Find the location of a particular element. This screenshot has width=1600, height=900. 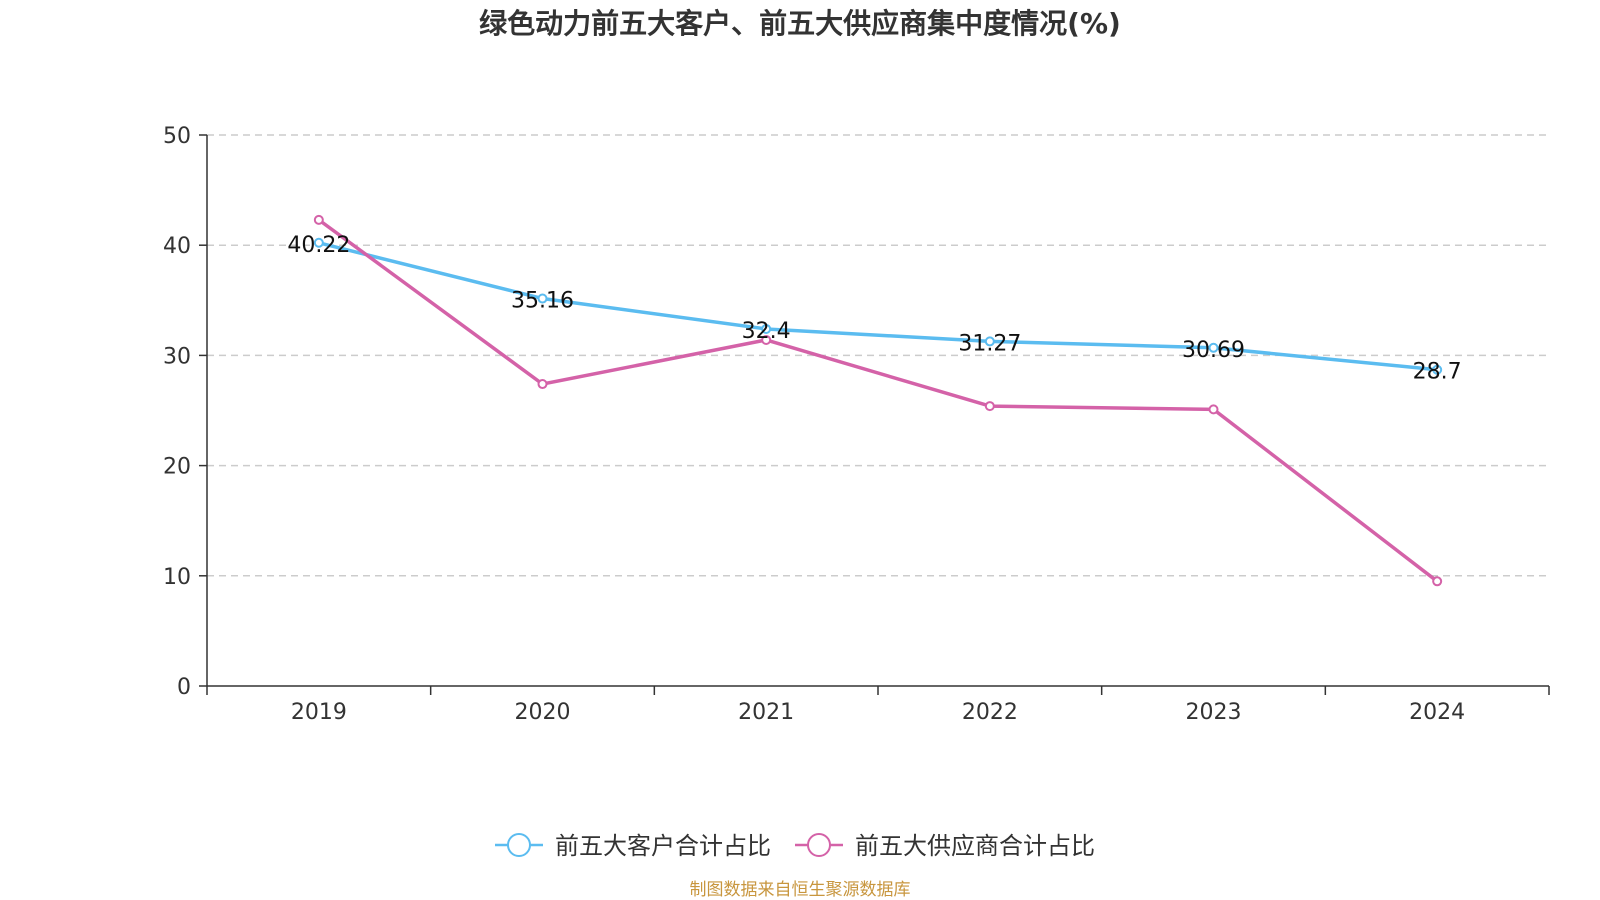

data-label: 30.69 is located at coordinates (1213, 350).